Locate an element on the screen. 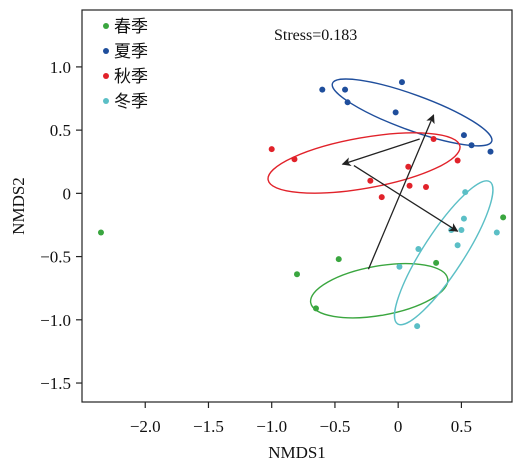 This screenshot has width=514, height=466. arrow-layer is located at coordinates (400, 192).